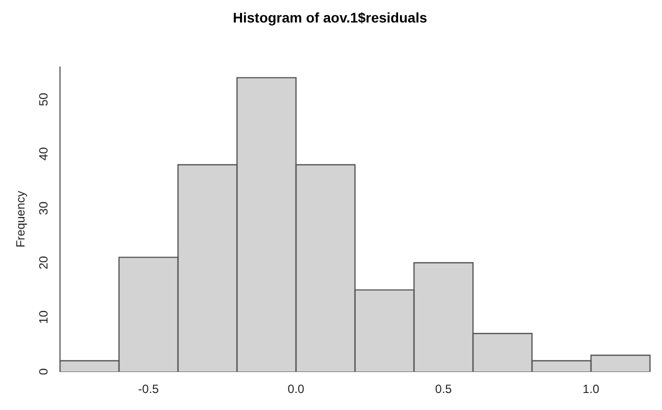 Image resolution: width=662 pixels, height=410 pixels. I want to click on chart-title: Histogram of aov.1$residuals, so click(330, 17).